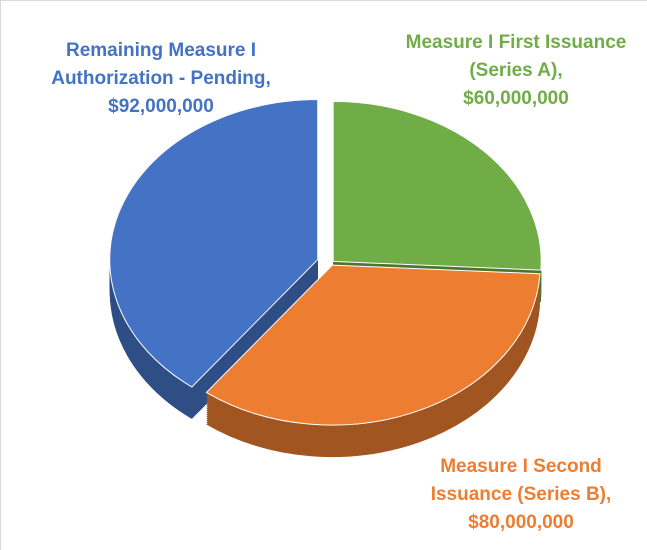 The image size is (647, 550). Describe the element at coordinates (161, 106) in the screenshot. I see `value-label: $92,000,000` at that location.